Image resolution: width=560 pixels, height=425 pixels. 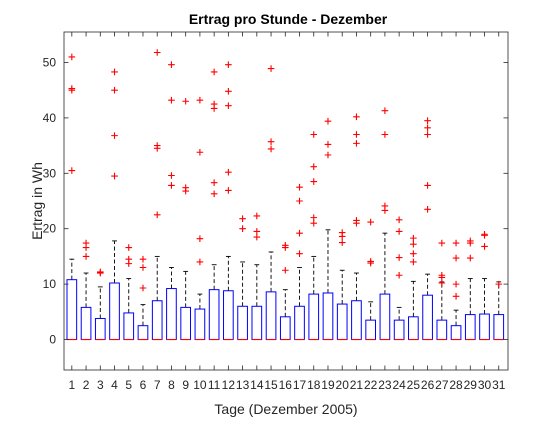 What do you see at coordinates (143, 385) in the screenshot?
I see `x-tick-label: 6` at bounding box center [143, 385].